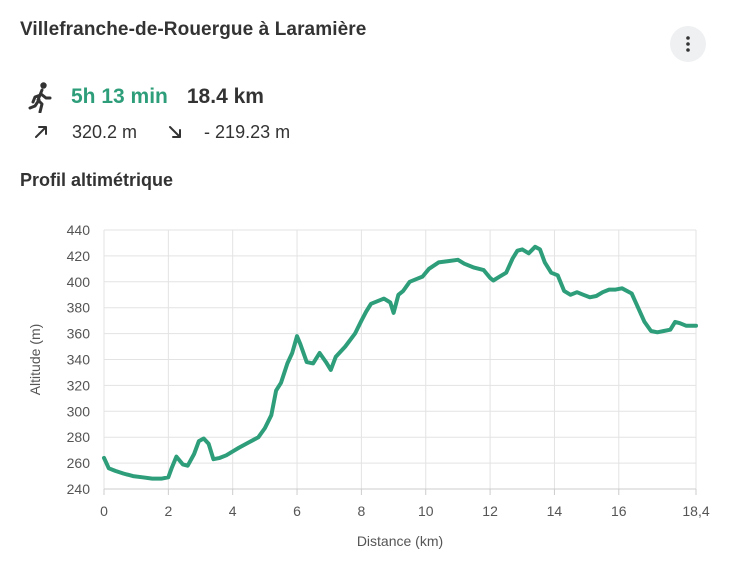 The width and height of the screenshot is (731, 571). I want to click on x-tick-label: 8, so click(361, 511).